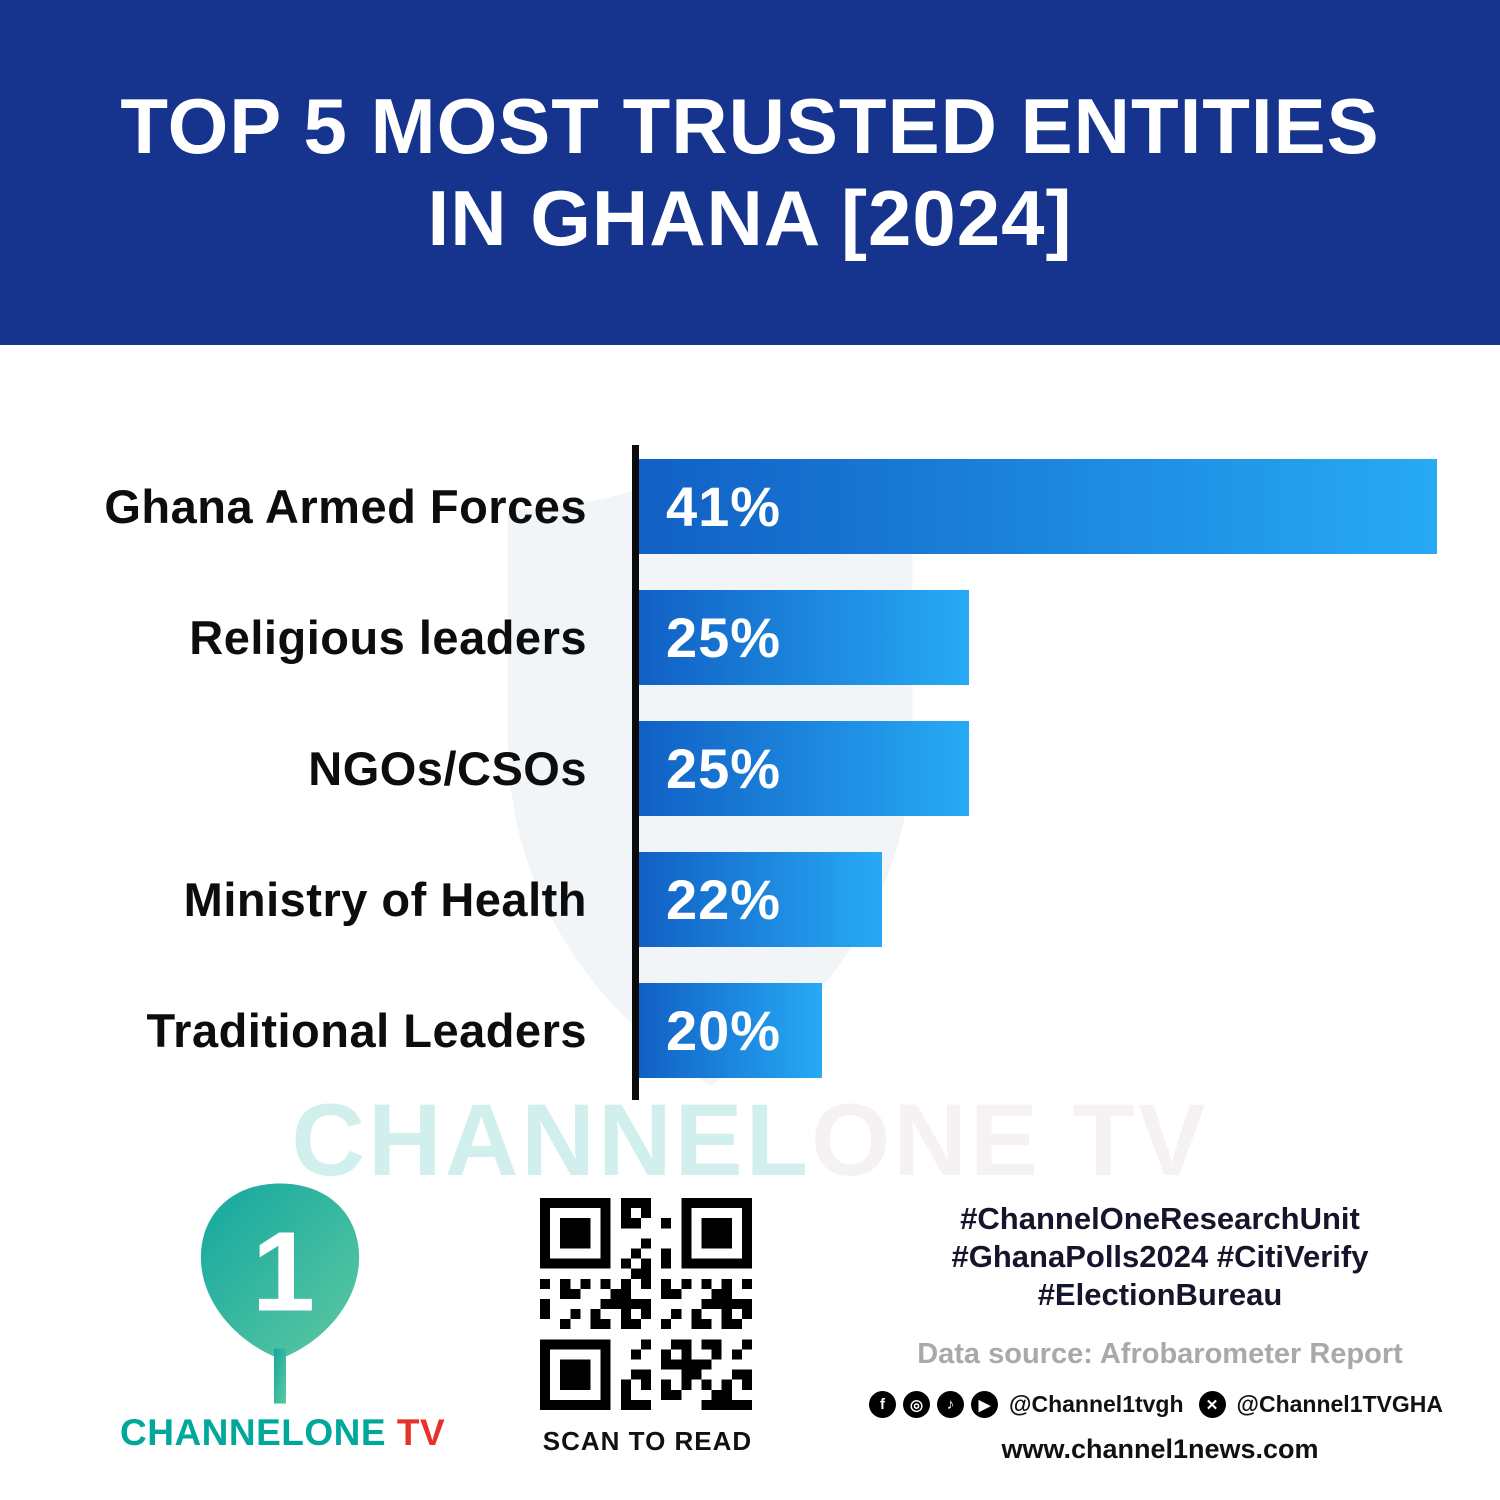  I want to click on bar-value: 41%, so click(724, 506).